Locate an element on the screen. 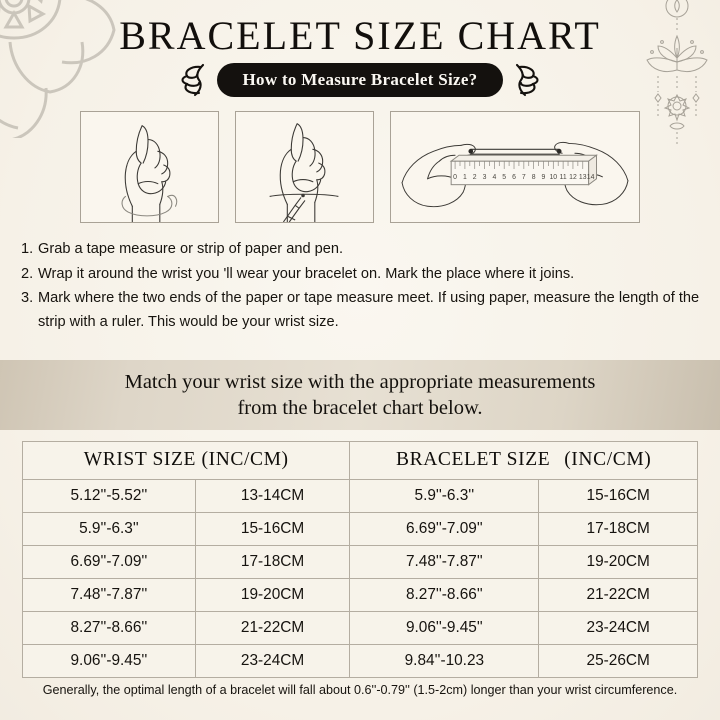 The width and height of the screenshot is (720, 720). cell-bracelet-inch: 9.84''-10.23 is located at coordinates (444, 661).